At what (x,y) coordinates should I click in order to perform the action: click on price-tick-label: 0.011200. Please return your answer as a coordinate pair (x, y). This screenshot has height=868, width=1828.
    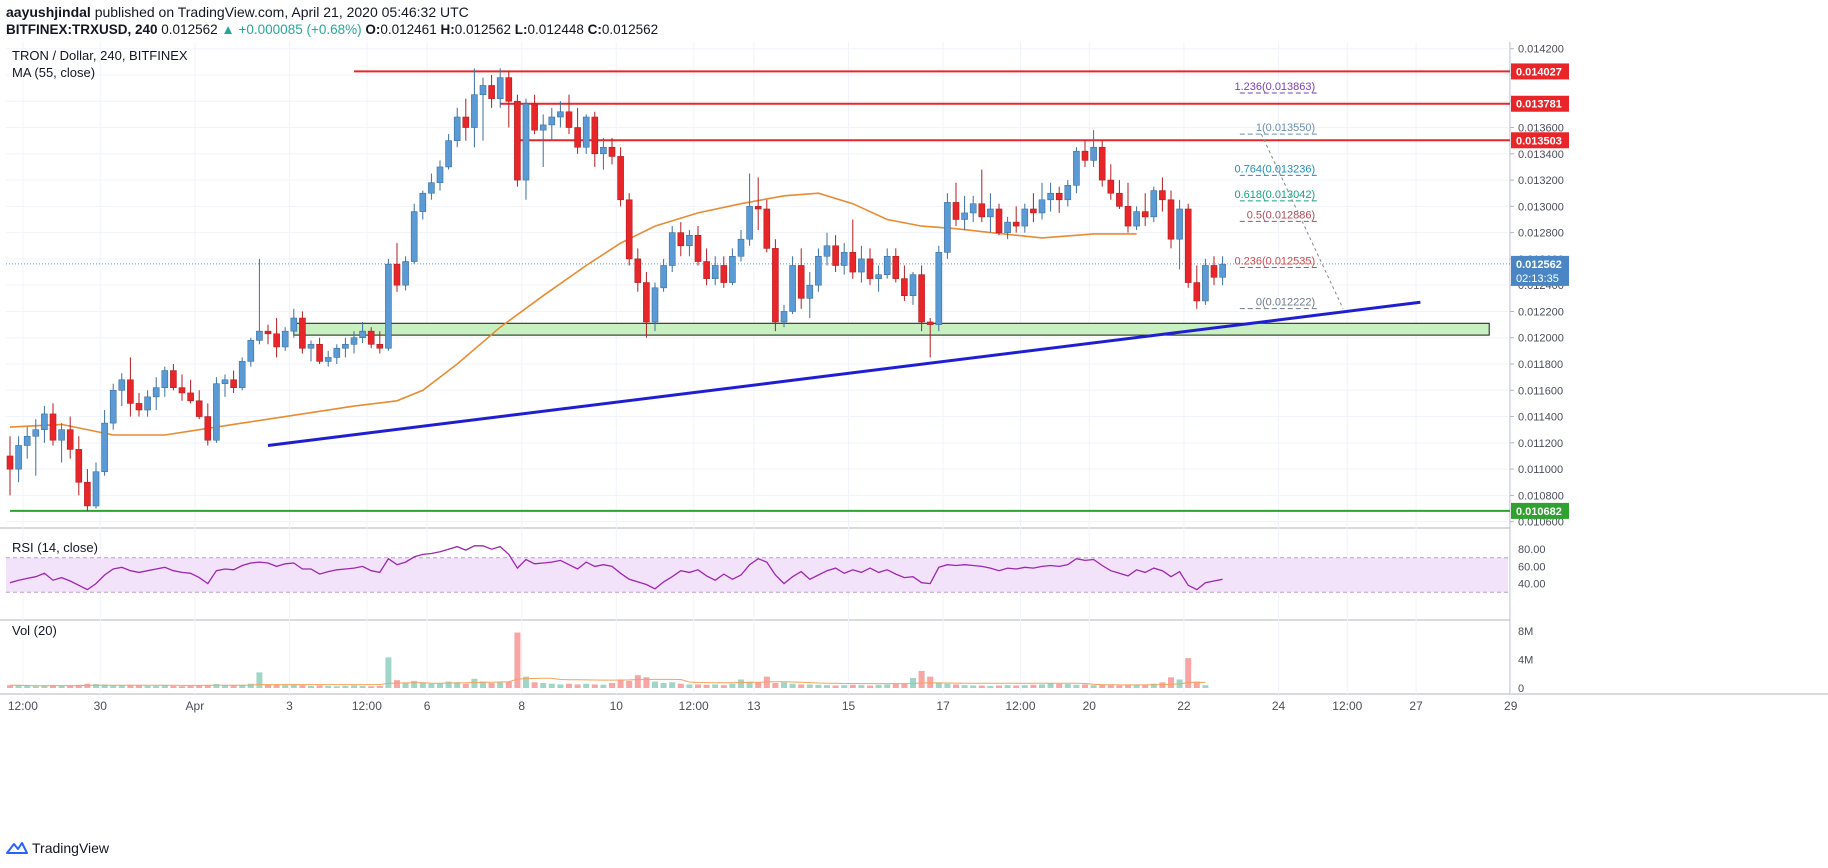
    Looking at the image, I should click on (1540, 444).